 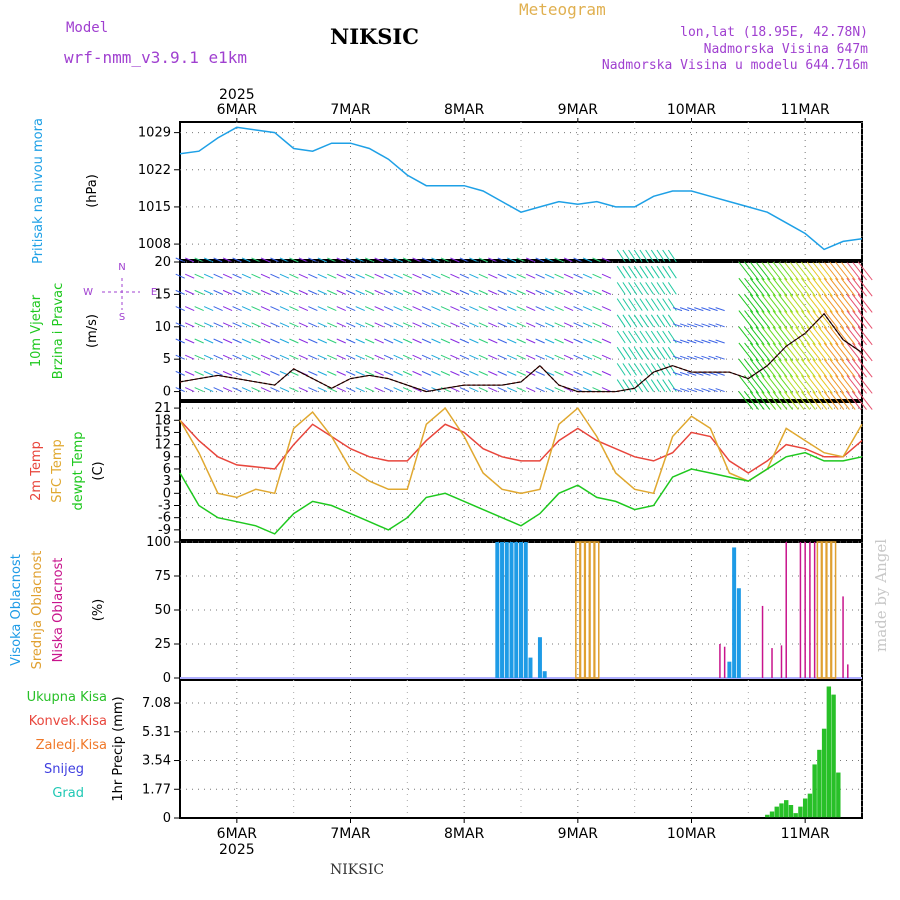 What do you see at coordinates (578, 110) in the screenshot?
I see `x-date-label-top: 9MAR` at bounding box center [578, 110].